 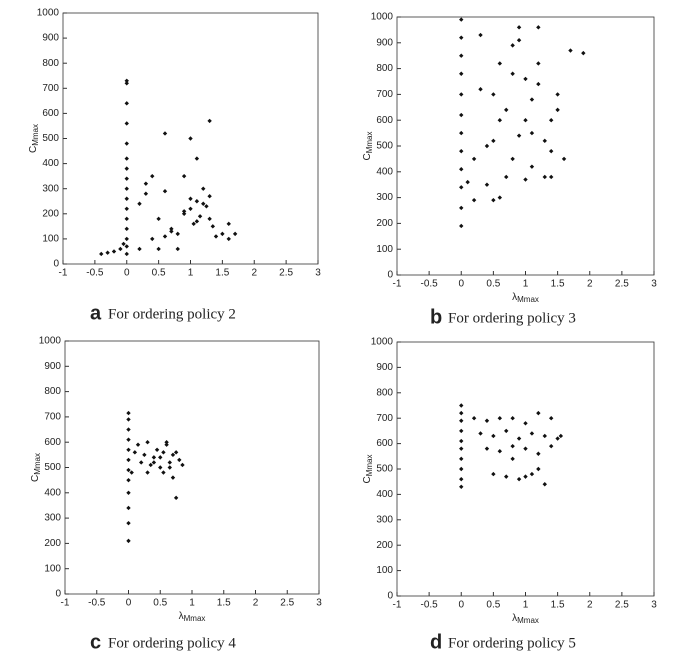 What do you see at coordinates (384, 570) in the screenshot?
I see `y-tick-label: 100` at bounding box center [384, 570].